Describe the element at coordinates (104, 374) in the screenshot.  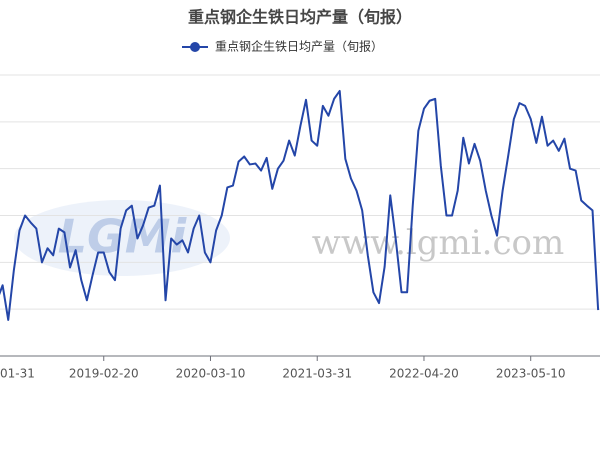
I see `x-tick-label: 2019-02-20` at that location.